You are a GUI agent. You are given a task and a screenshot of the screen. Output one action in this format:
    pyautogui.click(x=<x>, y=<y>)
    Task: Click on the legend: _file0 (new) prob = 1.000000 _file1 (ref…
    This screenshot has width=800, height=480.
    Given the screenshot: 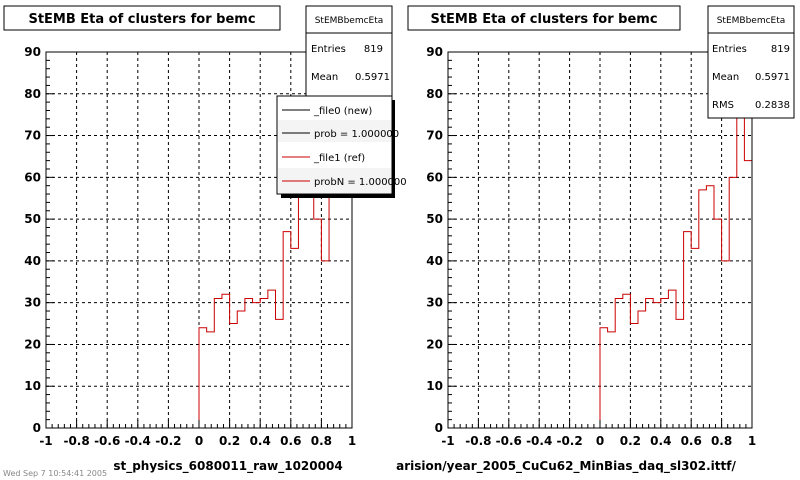 What is the action you would take?
    pyautogui.click(x=341, y=146)
    